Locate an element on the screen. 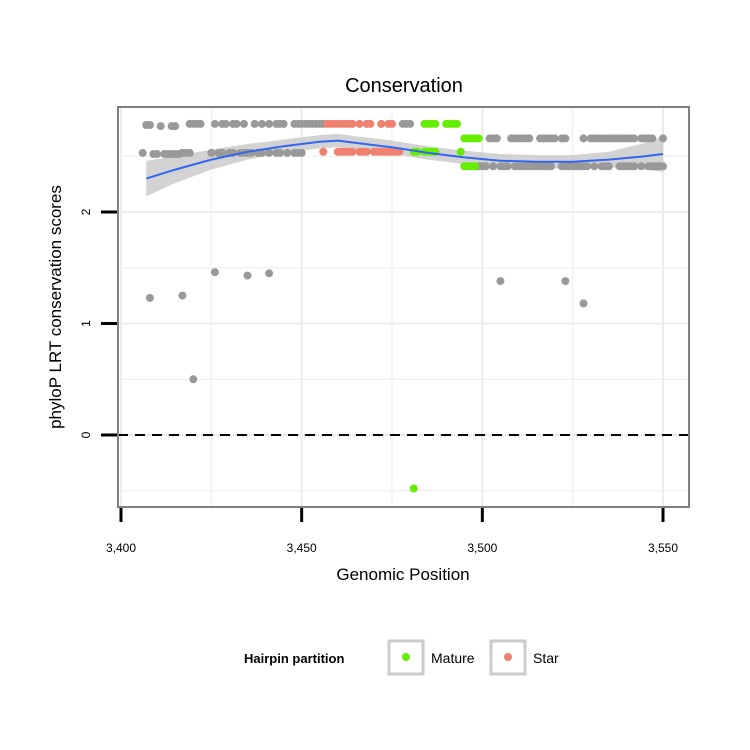 Image resolution: width=750 pixels, height=750 pixels. legend: Hairpin partition Mature Star is located at coordinates (401, 657).